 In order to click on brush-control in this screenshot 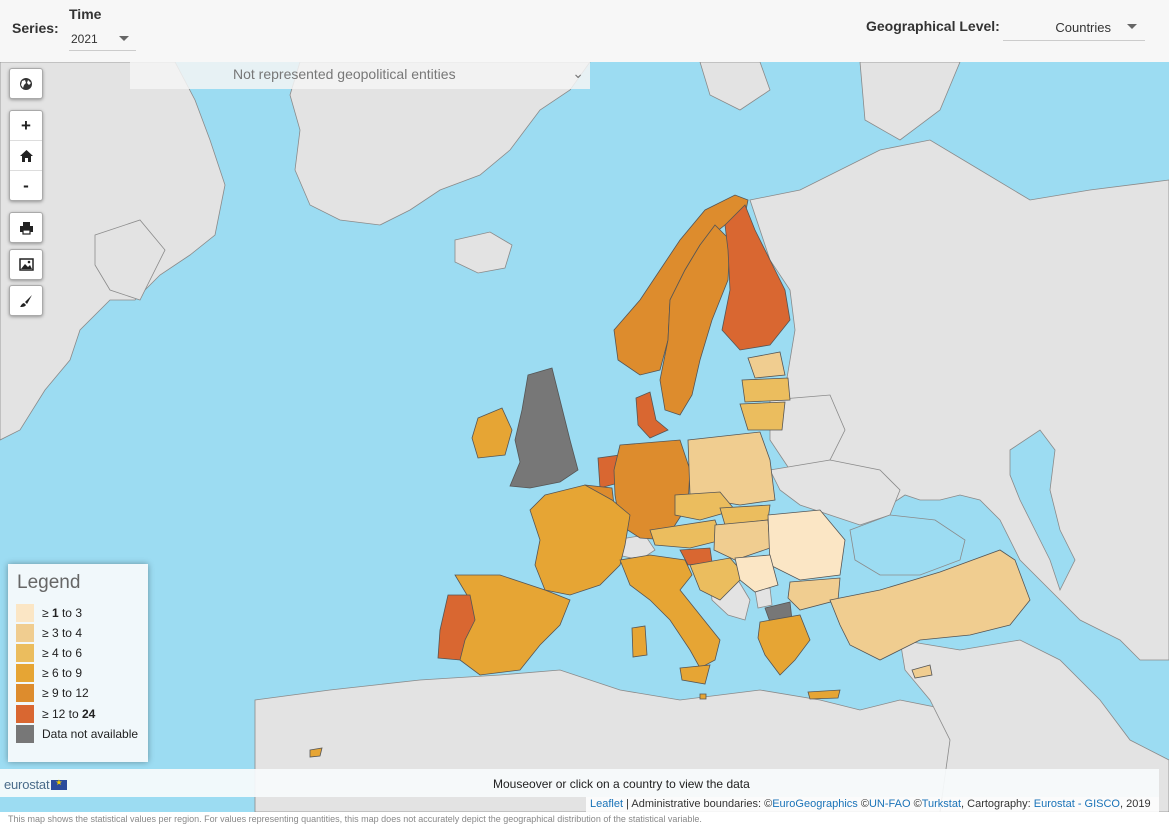, I will do `click(26, 300)`.